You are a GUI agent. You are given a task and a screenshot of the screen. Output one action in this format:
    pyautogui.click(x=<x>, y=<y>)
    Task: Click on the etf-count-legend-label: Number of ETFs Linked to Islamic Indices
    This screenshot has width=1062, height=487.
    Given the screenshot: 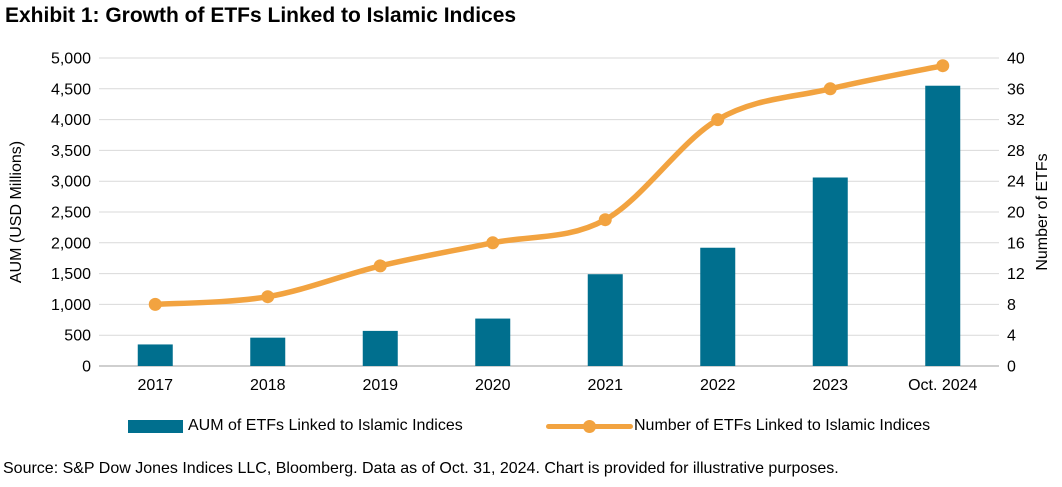 What is the action you would take?
    pyautogui.click(x=782, y=425)
    